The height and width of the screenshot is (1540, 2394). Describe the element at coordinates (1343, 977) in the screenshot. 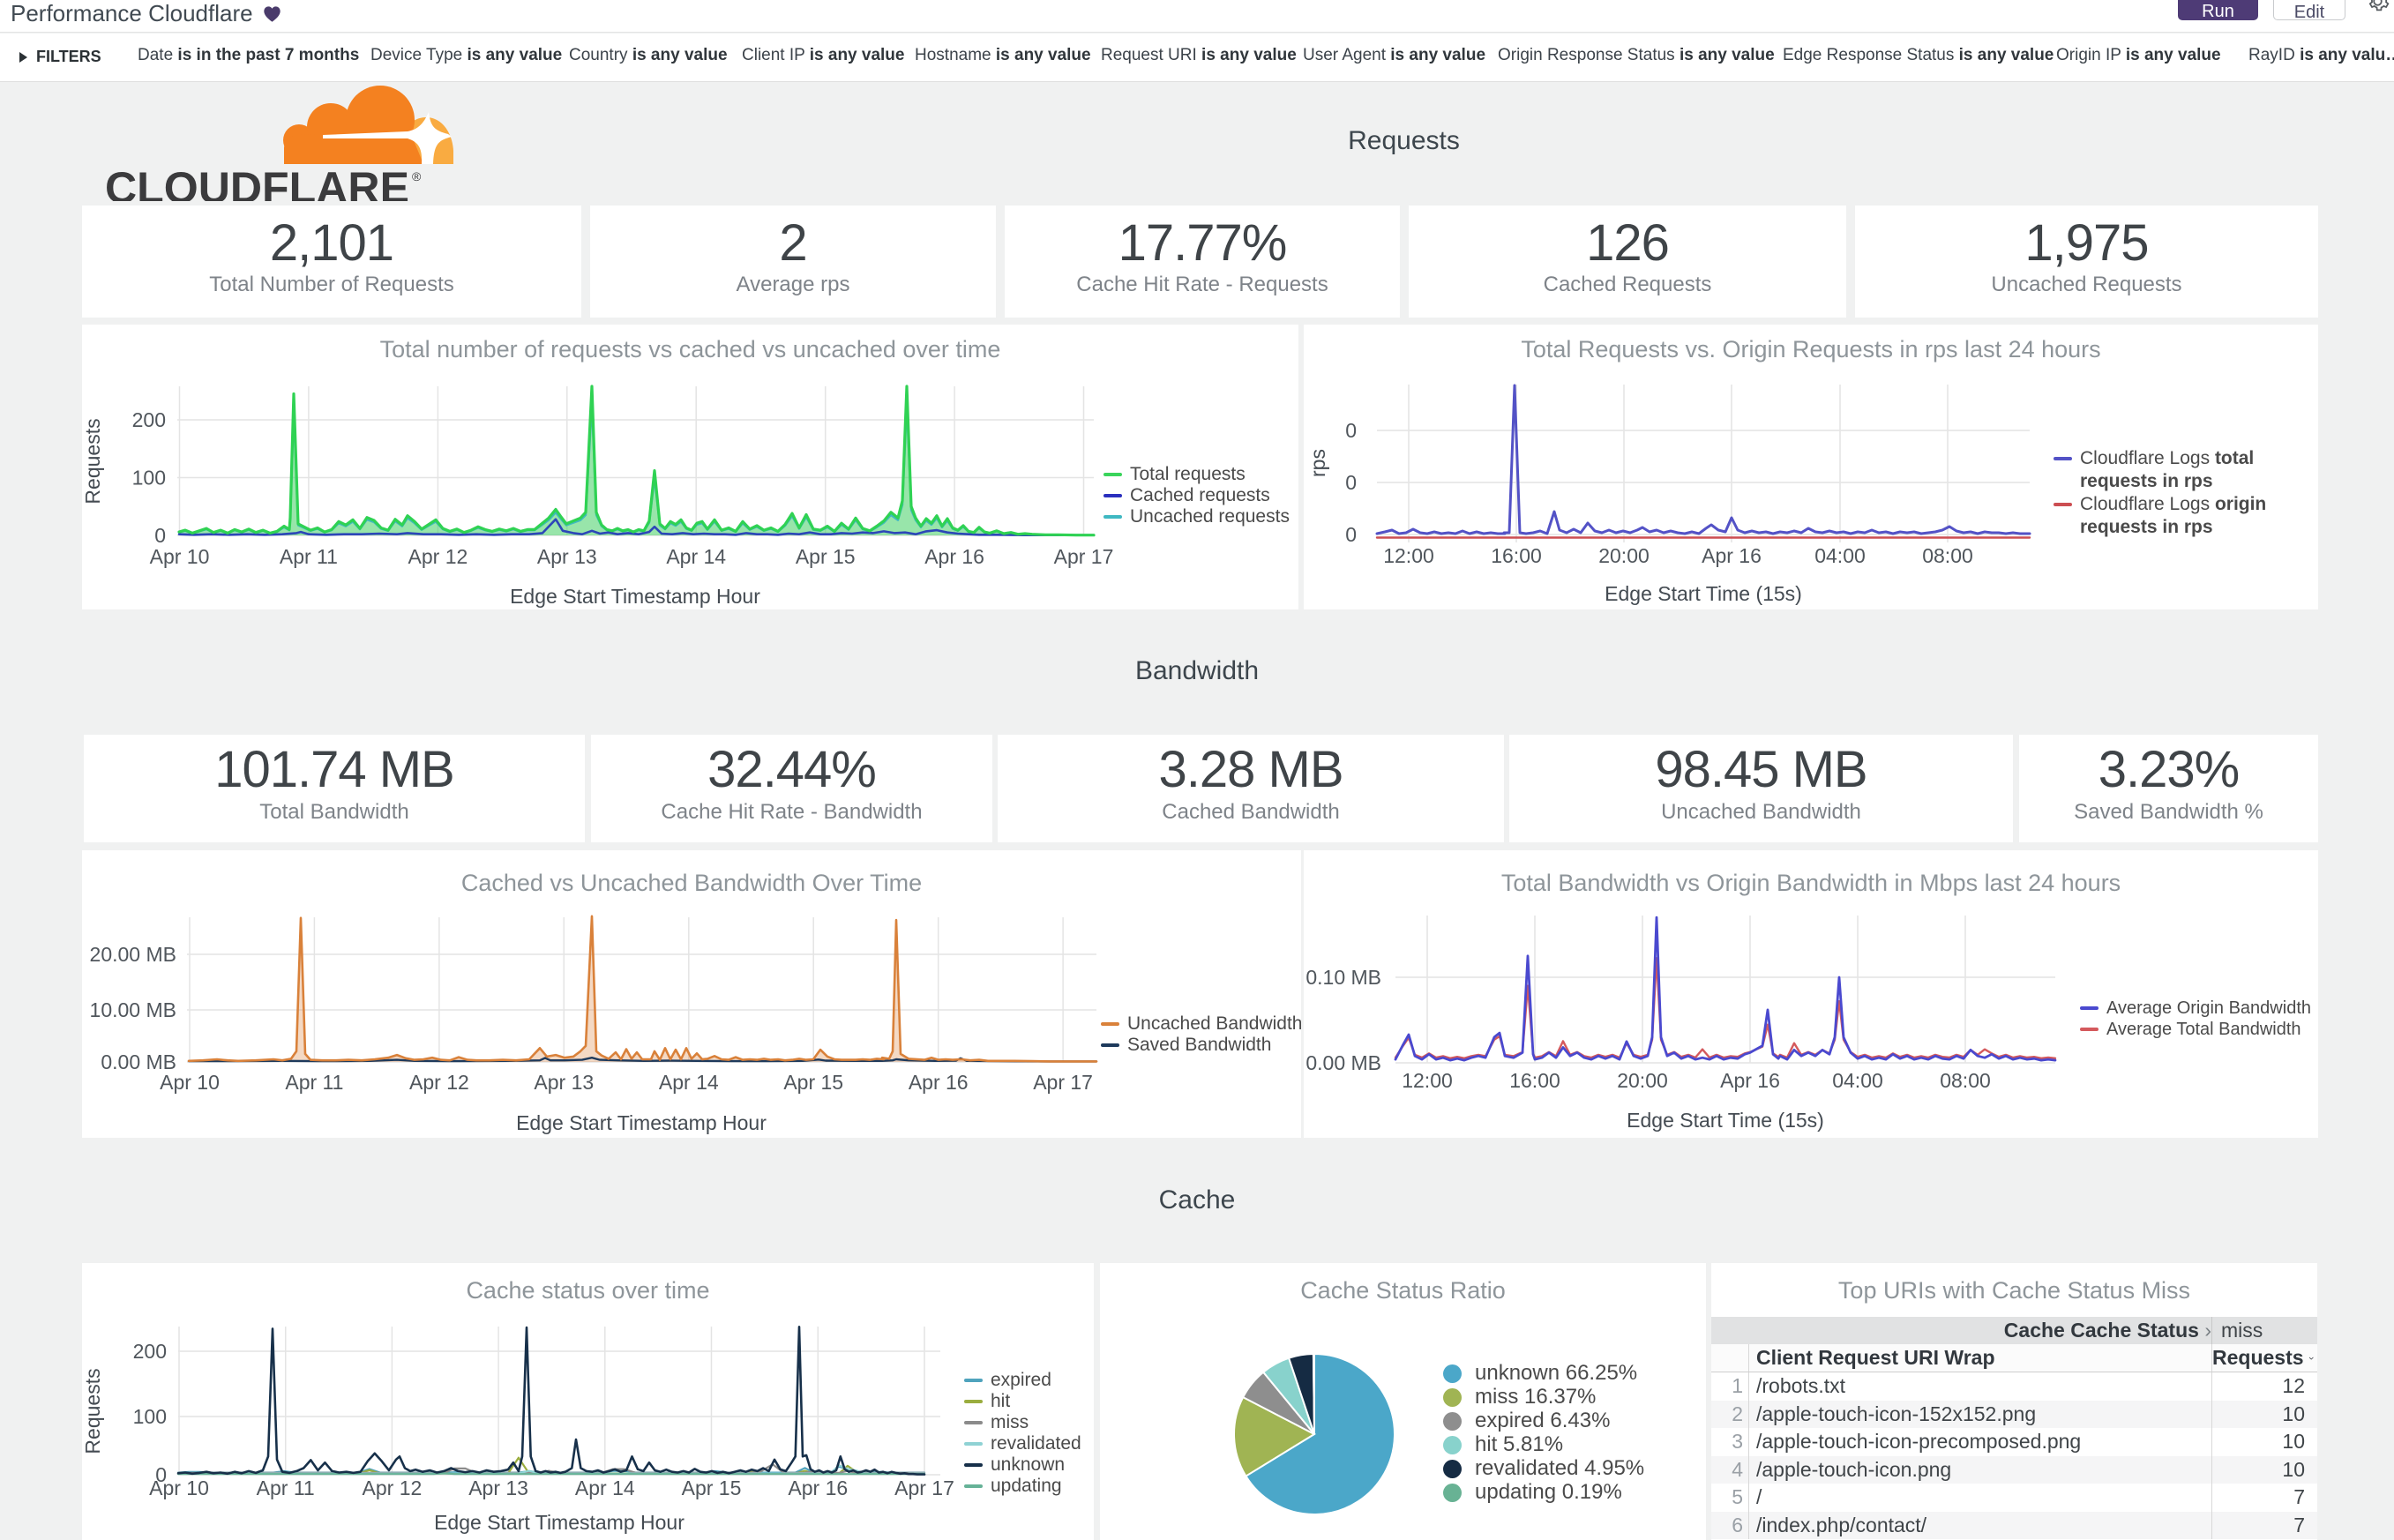

I see `svg-text: 0.10 MB` at that location.